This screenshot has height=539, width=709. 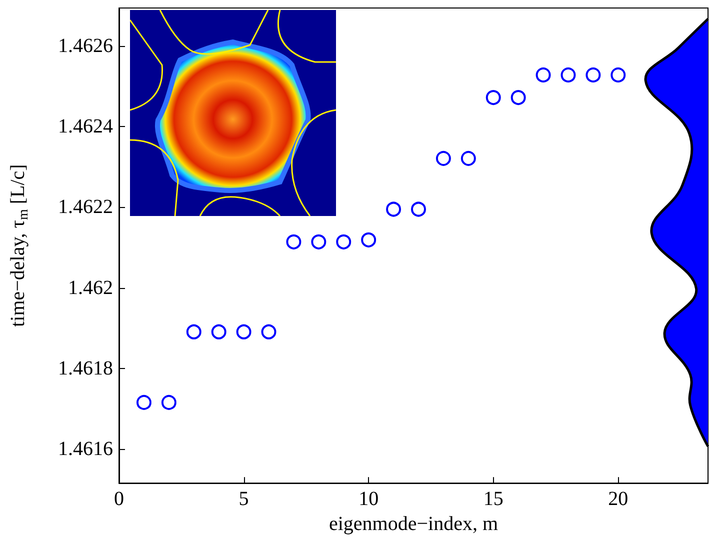 What do you see at coordinates (85, 45) in the screenshot?
I see `y-tick-label: 1.4626` at bounding box center [85, 45].